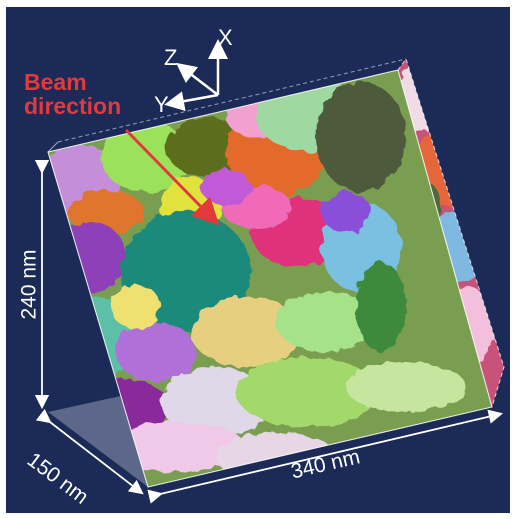  Describe the element at coordinates (55, 82) in the screenshot. I see `beam-label-line1: Beam` at that location.